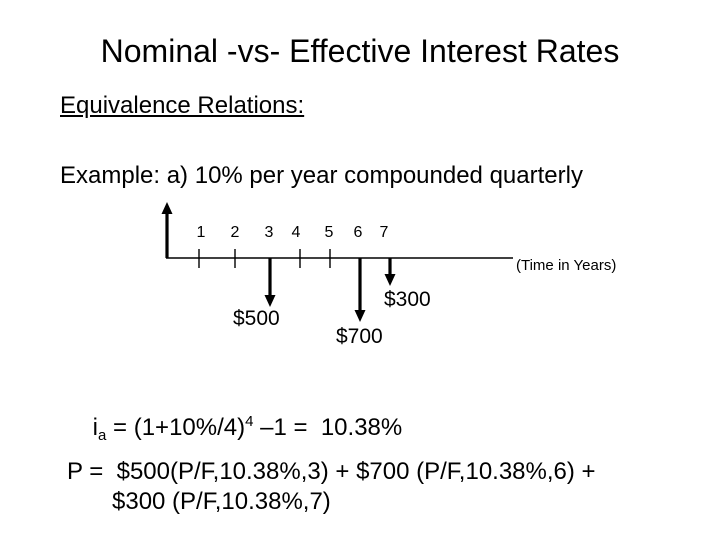  I want to click on section-heading: Equivalence Relations:, so click(182, 105).